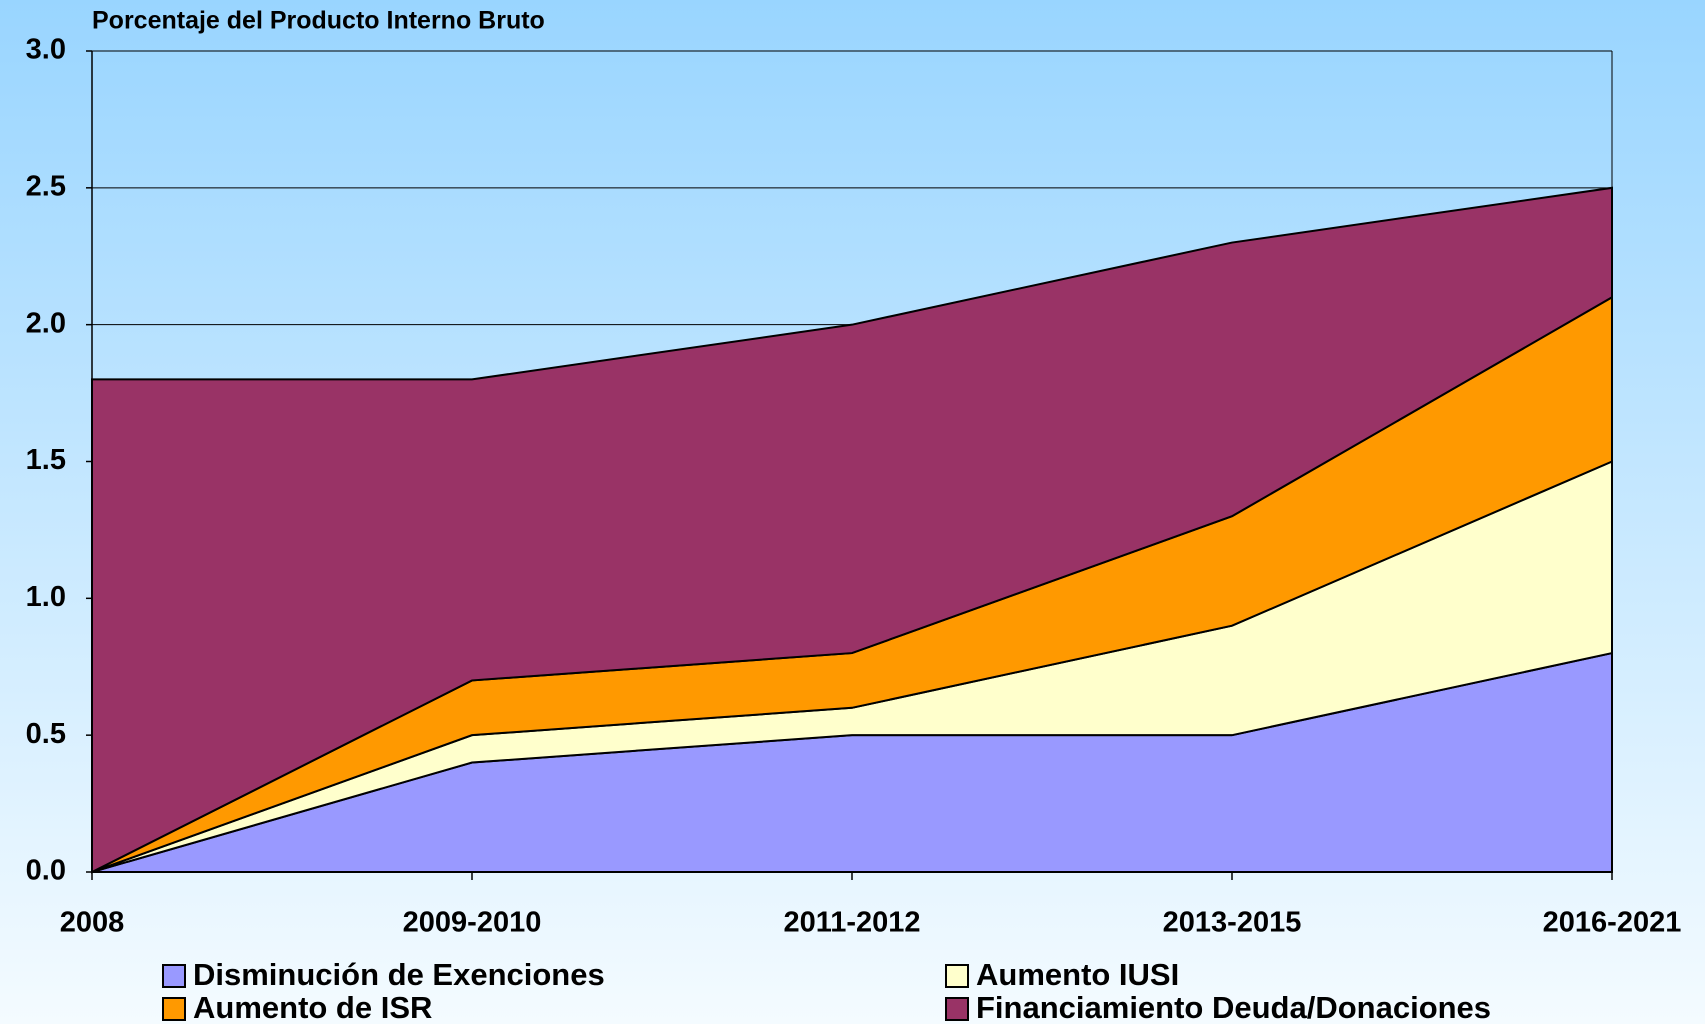 The height and width of the screenshot is (1024, 1705). I want to click on legend-label: Aumento de ISR, so click(312, 1007).